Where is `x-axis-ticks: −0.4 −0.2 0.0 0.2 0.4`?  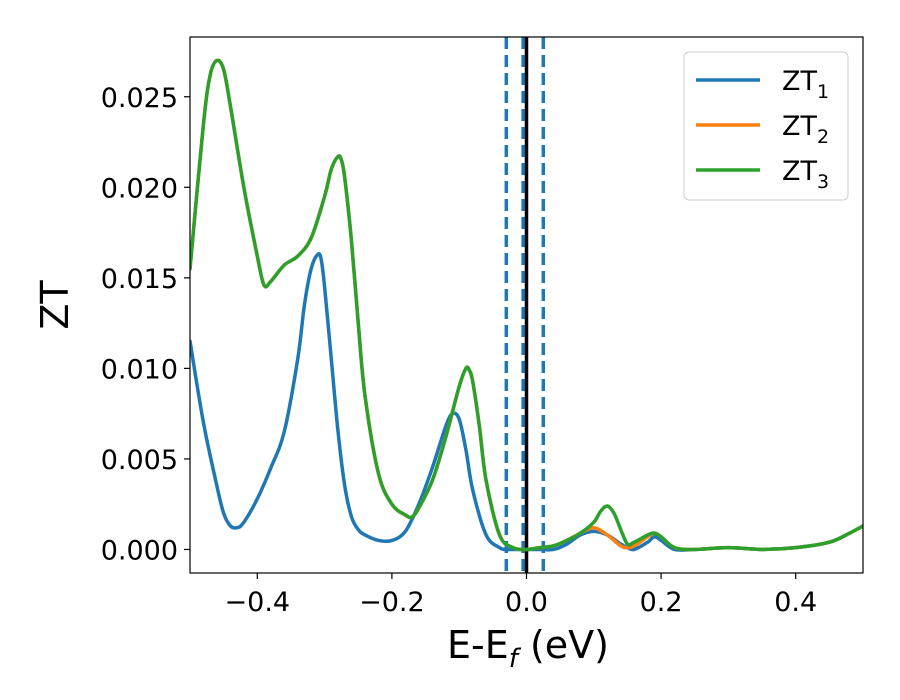
x-axis-ticks: −0.4 −0.2 0.0 0.2 0.4 is located at coordinates (521, 595).